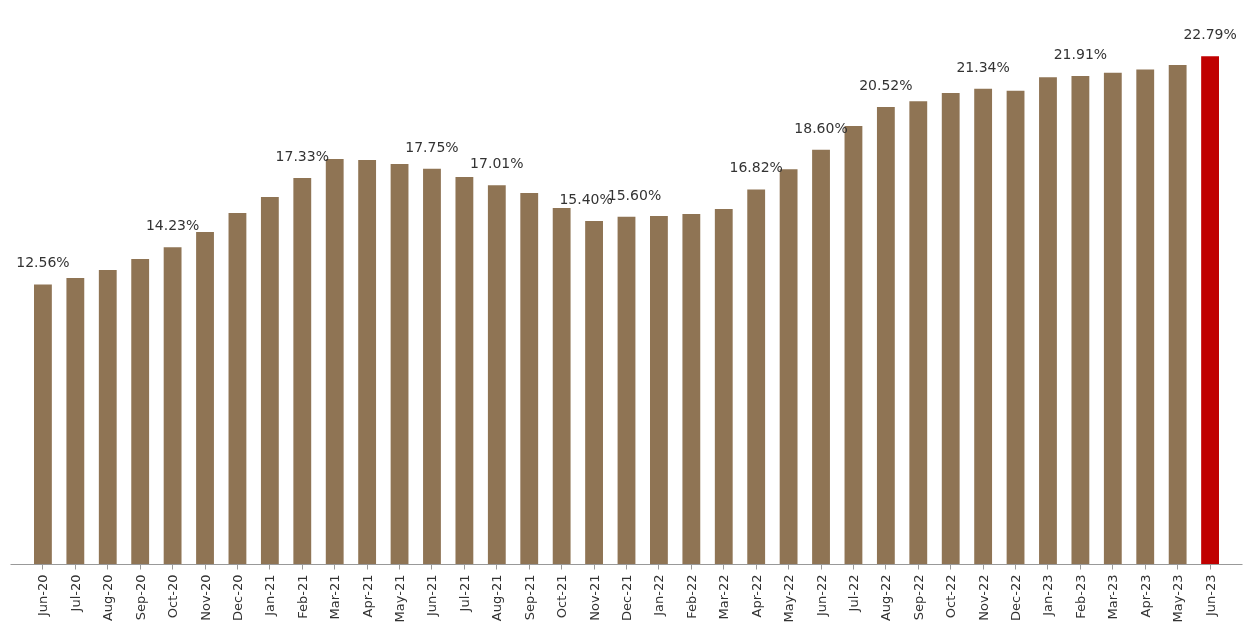  What do you see at coordinates (1210, 34) in the screenshot?
I see `data-label: 22.79%` at bounding box center [1210, 34].